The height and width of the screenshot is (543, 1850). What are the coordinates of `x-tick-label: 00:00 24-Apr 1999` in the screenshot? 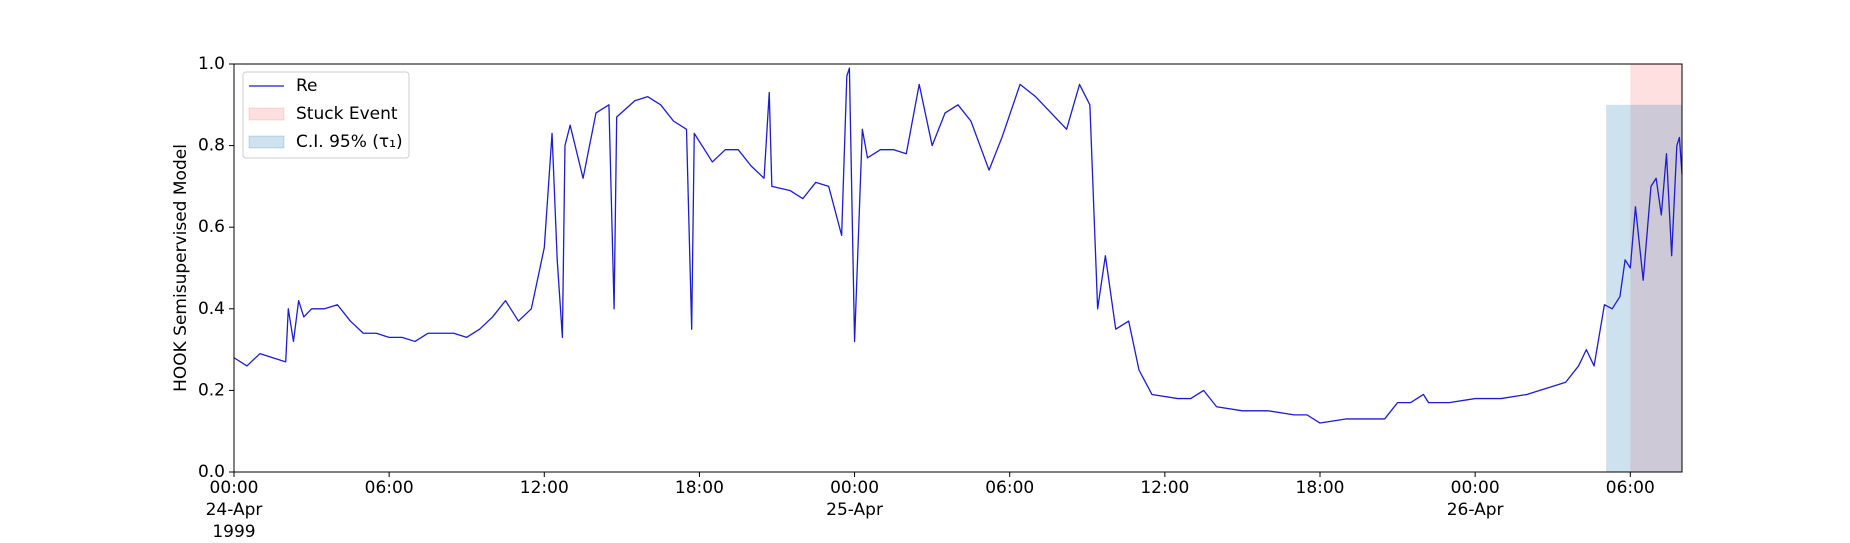 It's located at (234, 510).